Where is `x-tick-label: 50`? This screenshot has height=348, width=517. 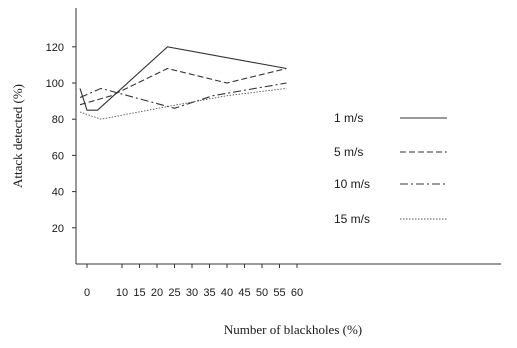 x-tick-label: 50 is located at coordinates (262, 293).